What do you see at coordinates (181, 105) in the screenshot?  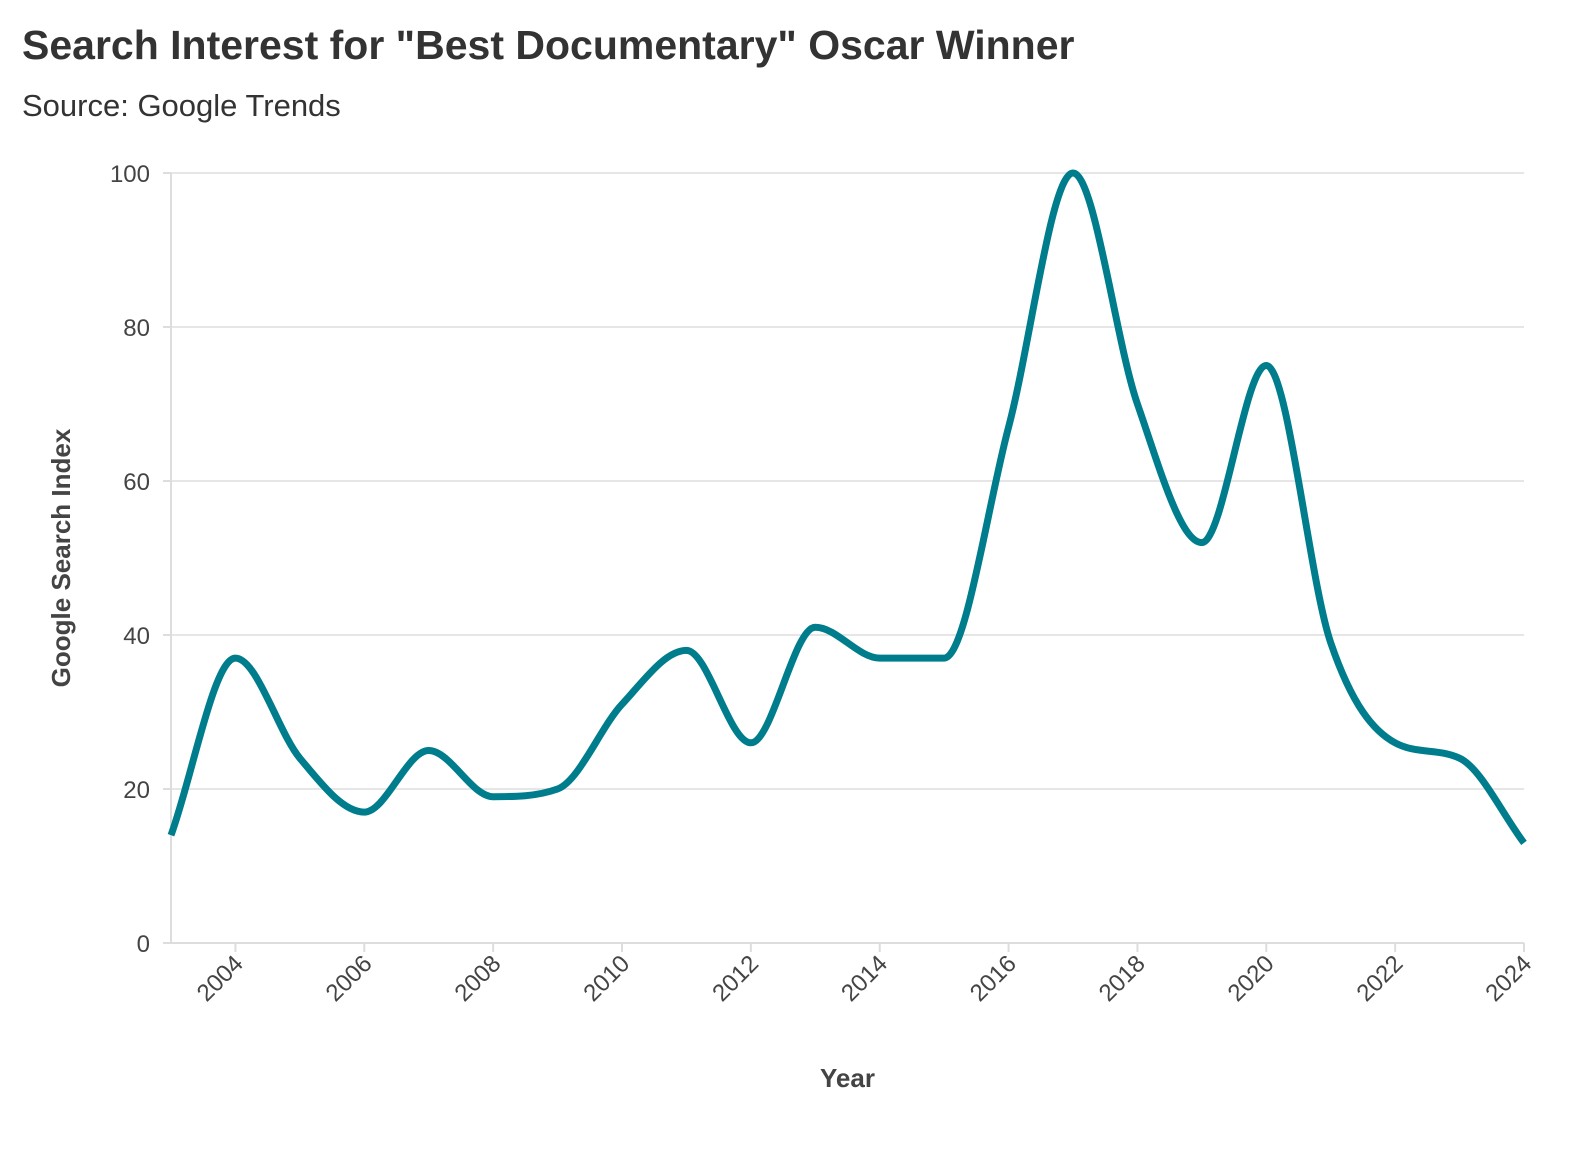 I see `chart-subtitle: Source: Google Trends` at bounding box center [181, 105].